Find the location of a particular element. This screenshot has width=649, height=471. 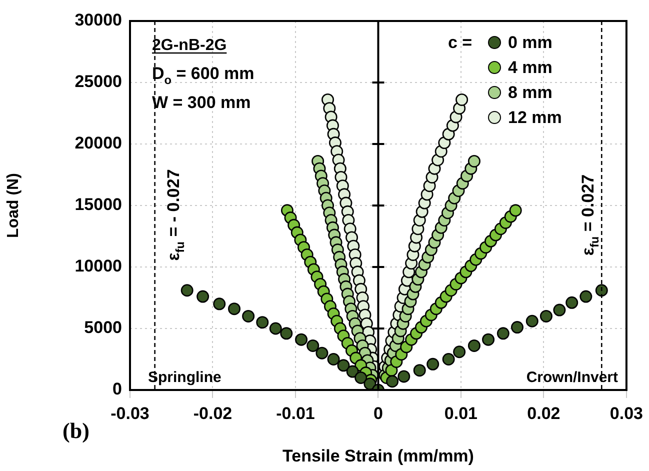

x-tick-label: -0.01 is located at coordinates (295, 413).